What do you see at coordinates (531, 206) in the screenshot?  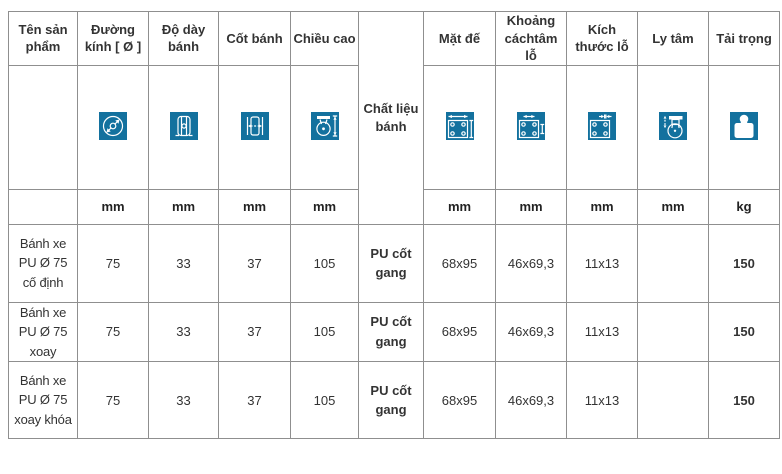 I see `unit-hole-distance: mm` at bounding box center [531, 206].